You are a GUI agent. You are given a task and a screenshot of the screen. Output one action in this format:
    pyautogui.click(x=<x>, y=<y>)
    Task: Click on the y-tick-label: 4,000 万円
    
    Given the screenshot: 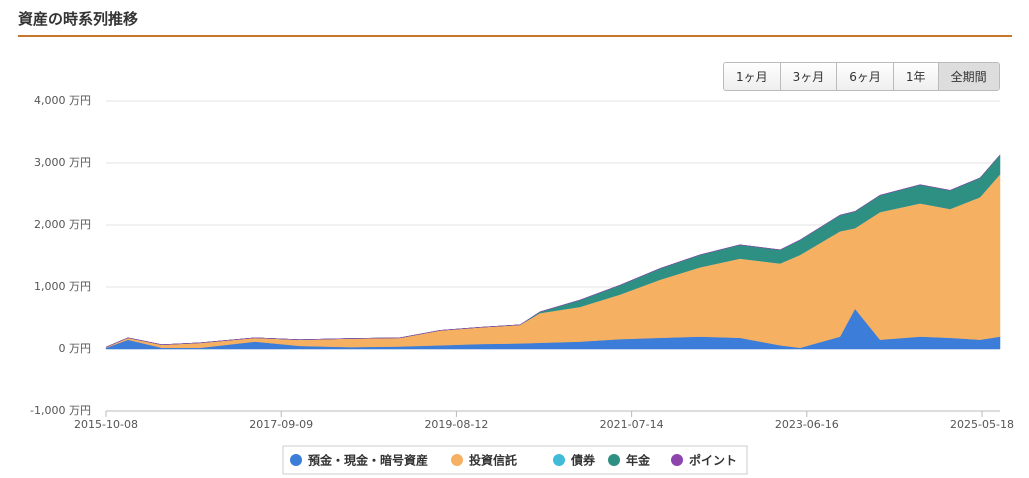 What is the action you would take?
    pyautogui.click(x=62, y=100)
    